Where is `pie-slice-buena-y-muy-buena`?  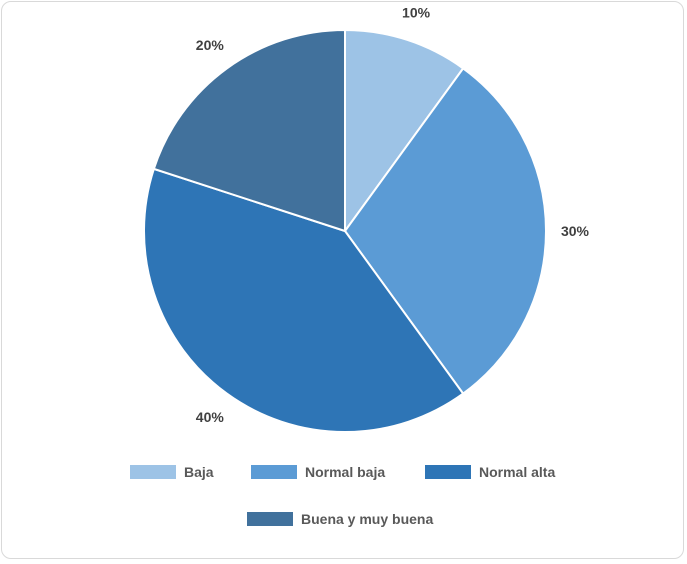 pie-slice-buena-y-muy-buena is located at coordinates (249, 130).